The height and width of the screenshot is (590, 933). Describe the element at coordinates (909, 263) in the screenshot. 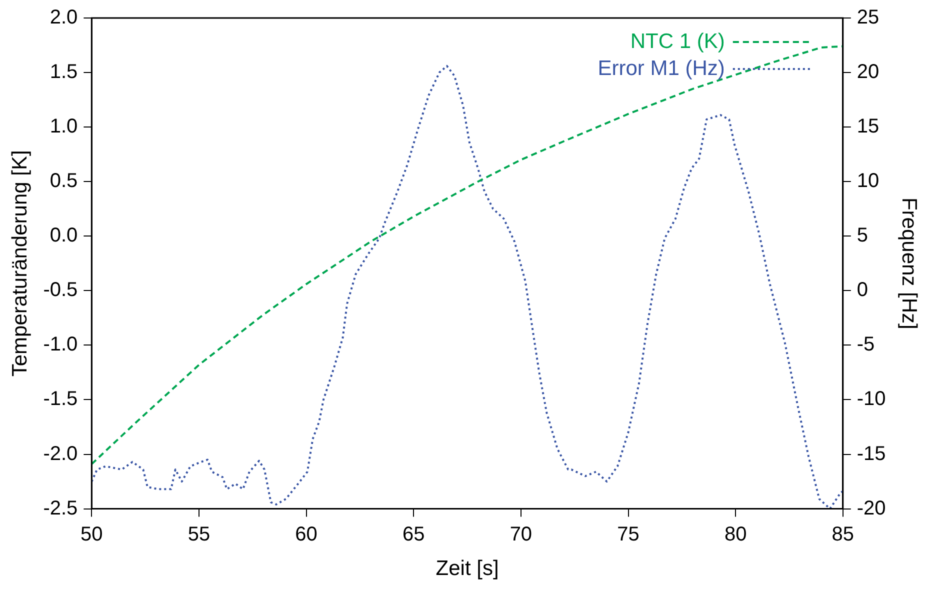

I see `y2-axis-title: Frequenz [Hz]` at that location.